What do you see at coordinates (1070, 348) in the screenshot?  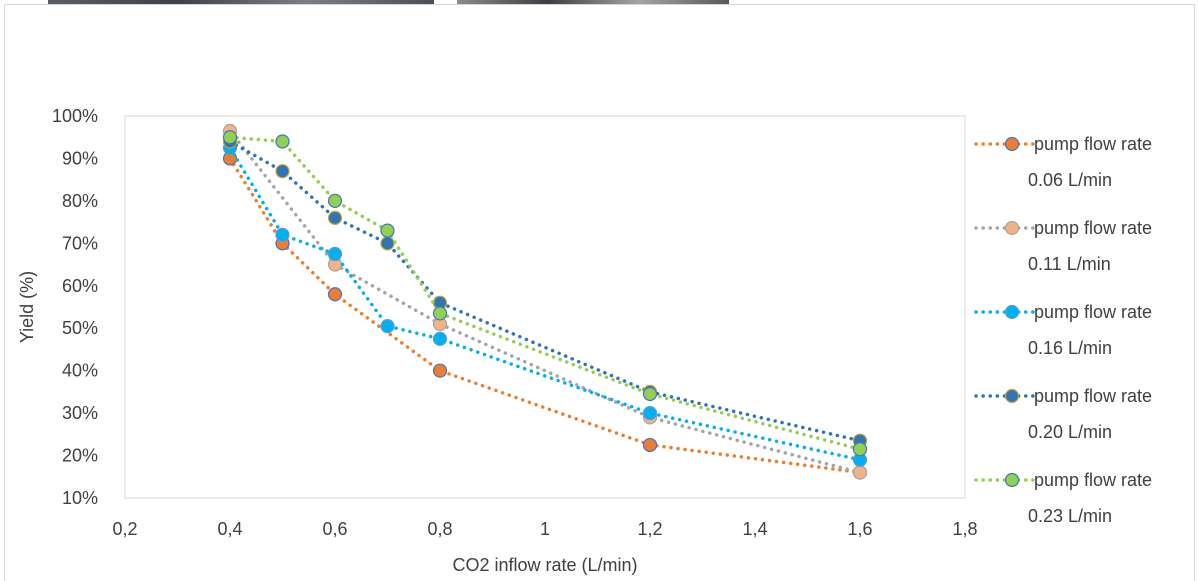 I see `legend-label-line2: 0.16 L/min` at bounding box center [1070, 348].